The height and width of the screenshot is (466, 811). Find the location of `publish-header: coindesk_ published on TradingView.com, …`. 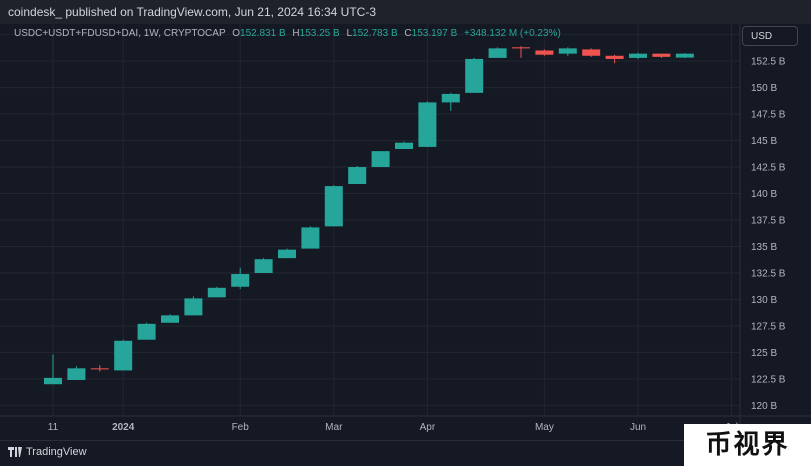

publish-header: coindesk_ published on TradingView.com, … is located at coordinates (405, 12).